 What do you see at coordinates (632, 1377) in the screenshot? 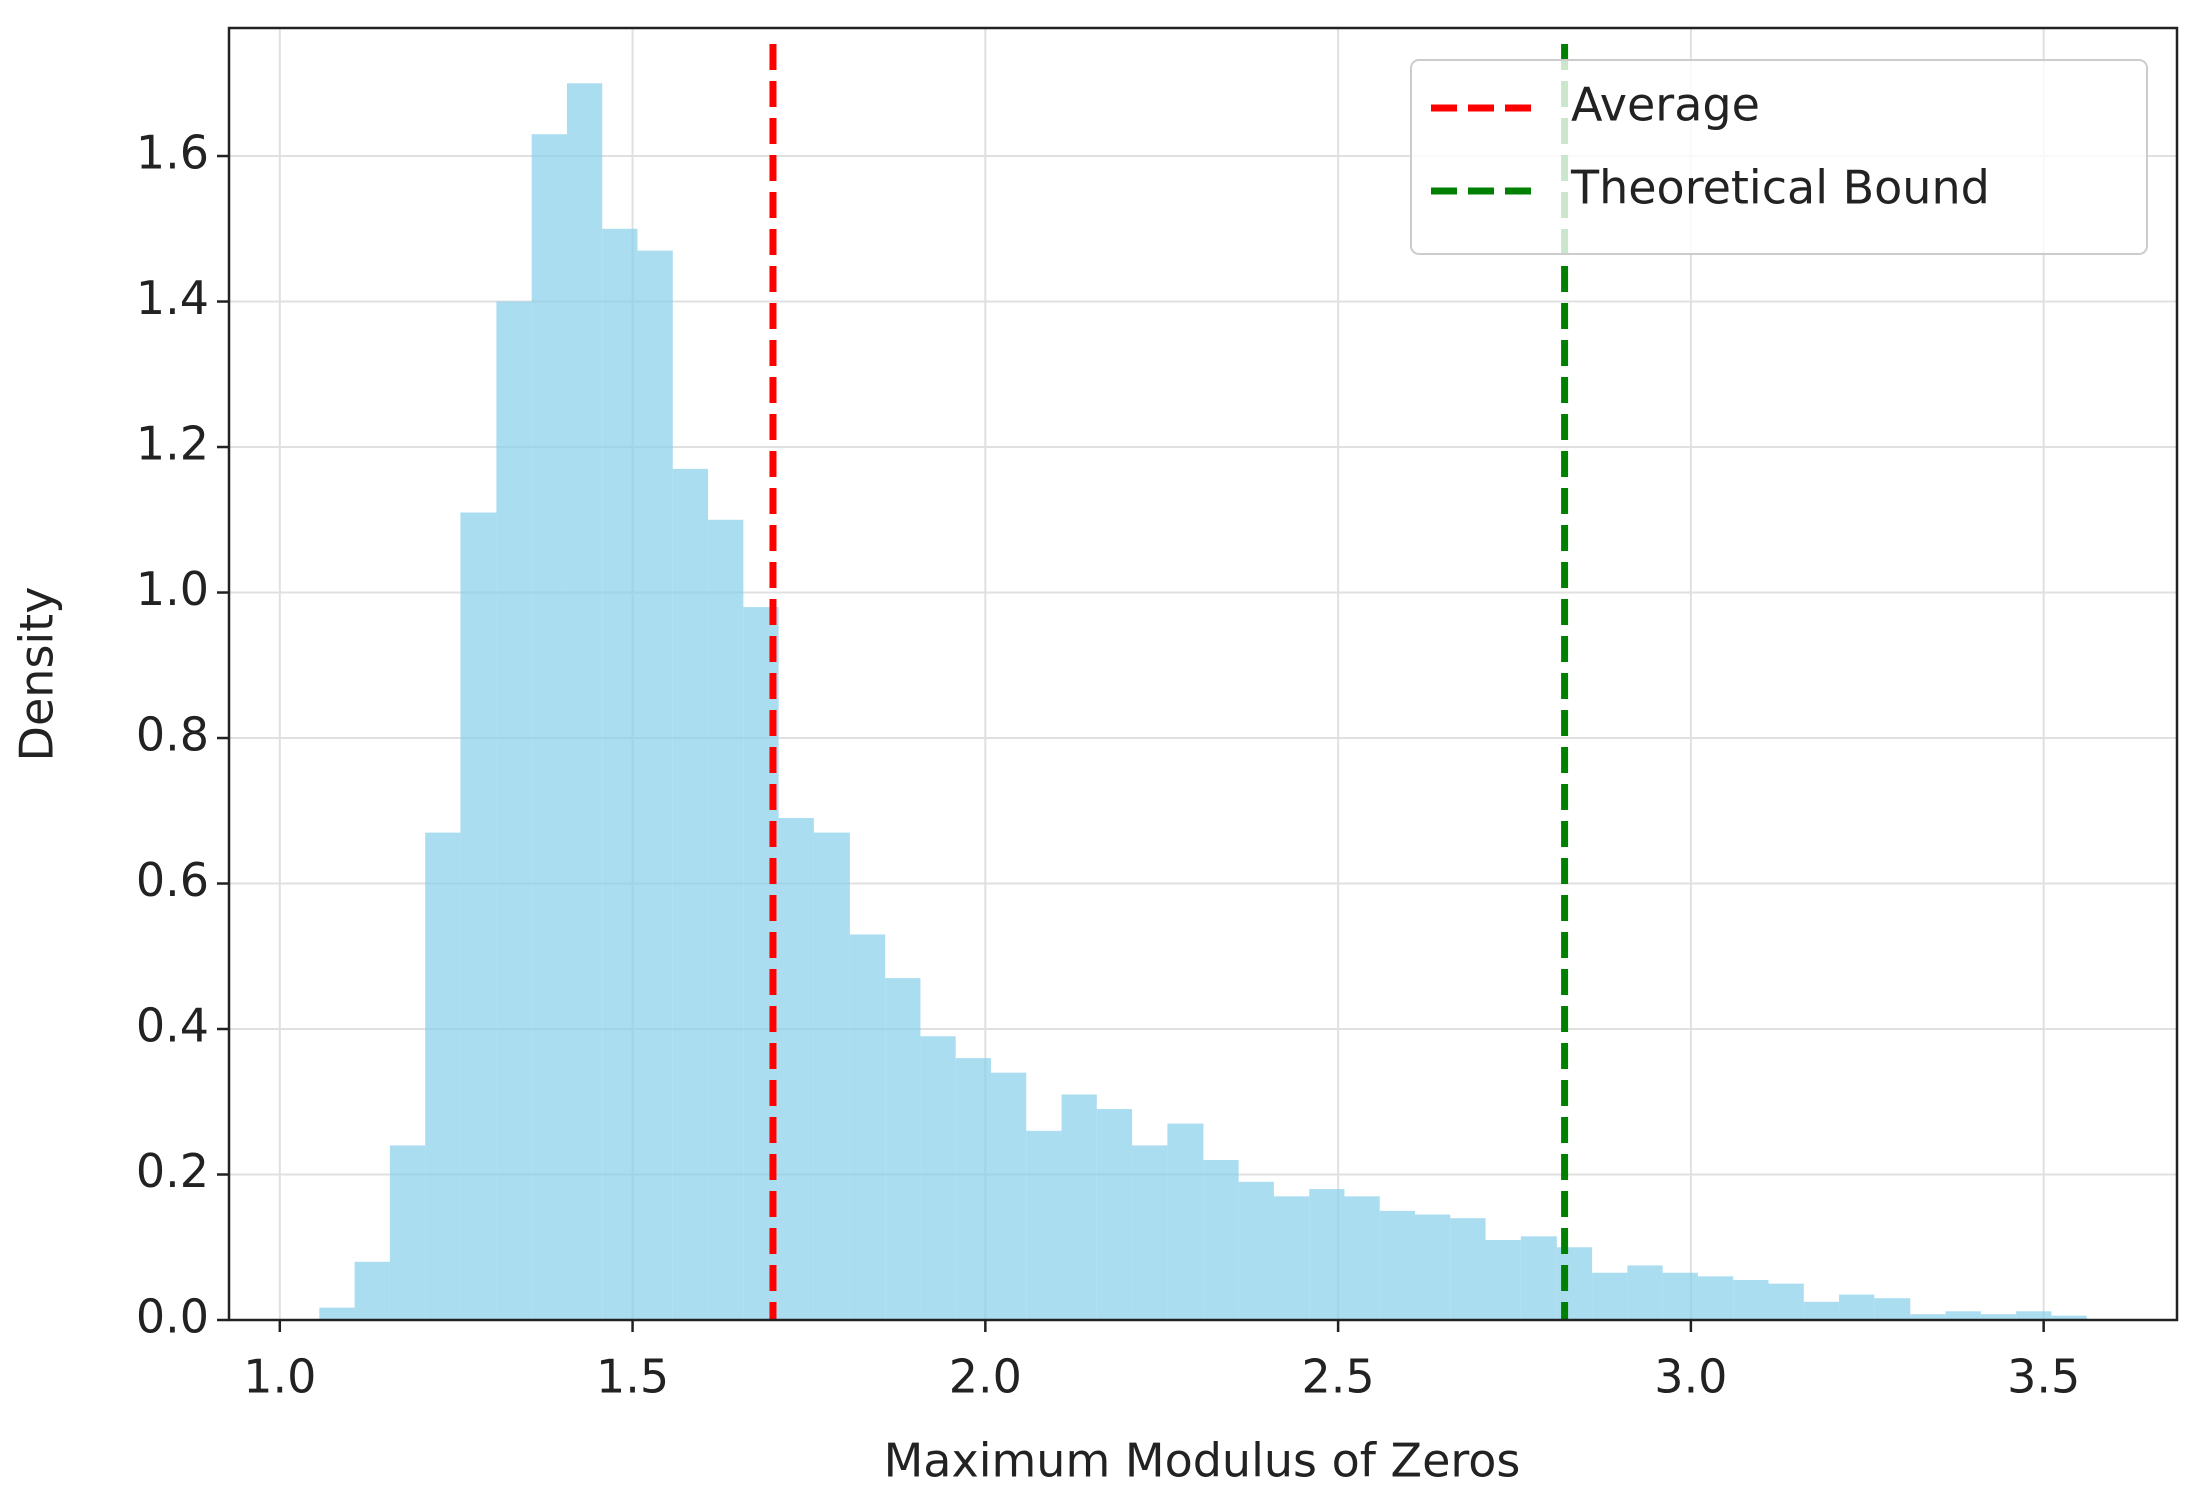
I see `x-tick-label: 1.5` at bounding box center [632, 1377].